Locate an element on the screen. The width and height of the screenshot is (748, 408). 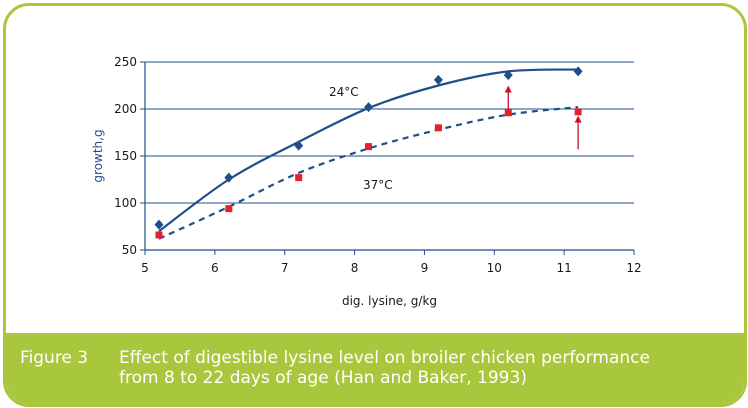
figure-number: Figure 3 is located at coordinates (54, 358).